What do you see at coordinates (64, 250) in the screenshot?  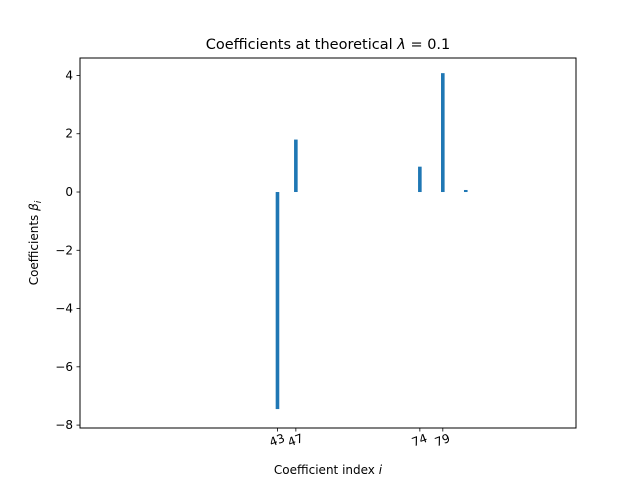 I see `y-tick-label: −2` at bounding box center [64, 250].